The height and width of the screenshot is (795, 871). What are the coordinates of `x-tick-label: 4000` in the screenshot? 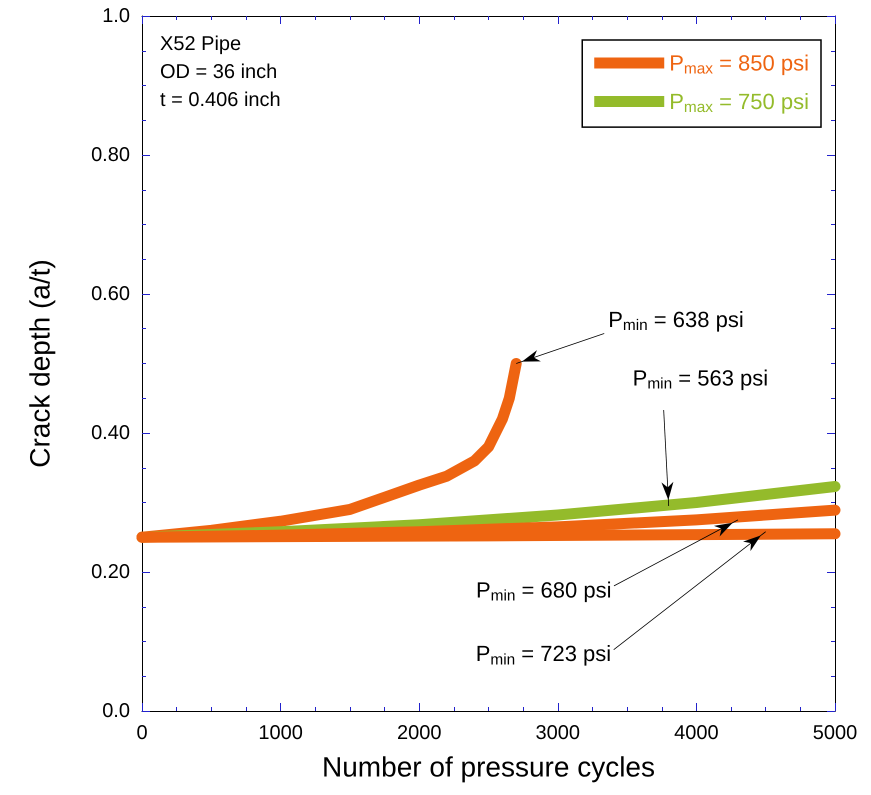 It's located at (696, 733).